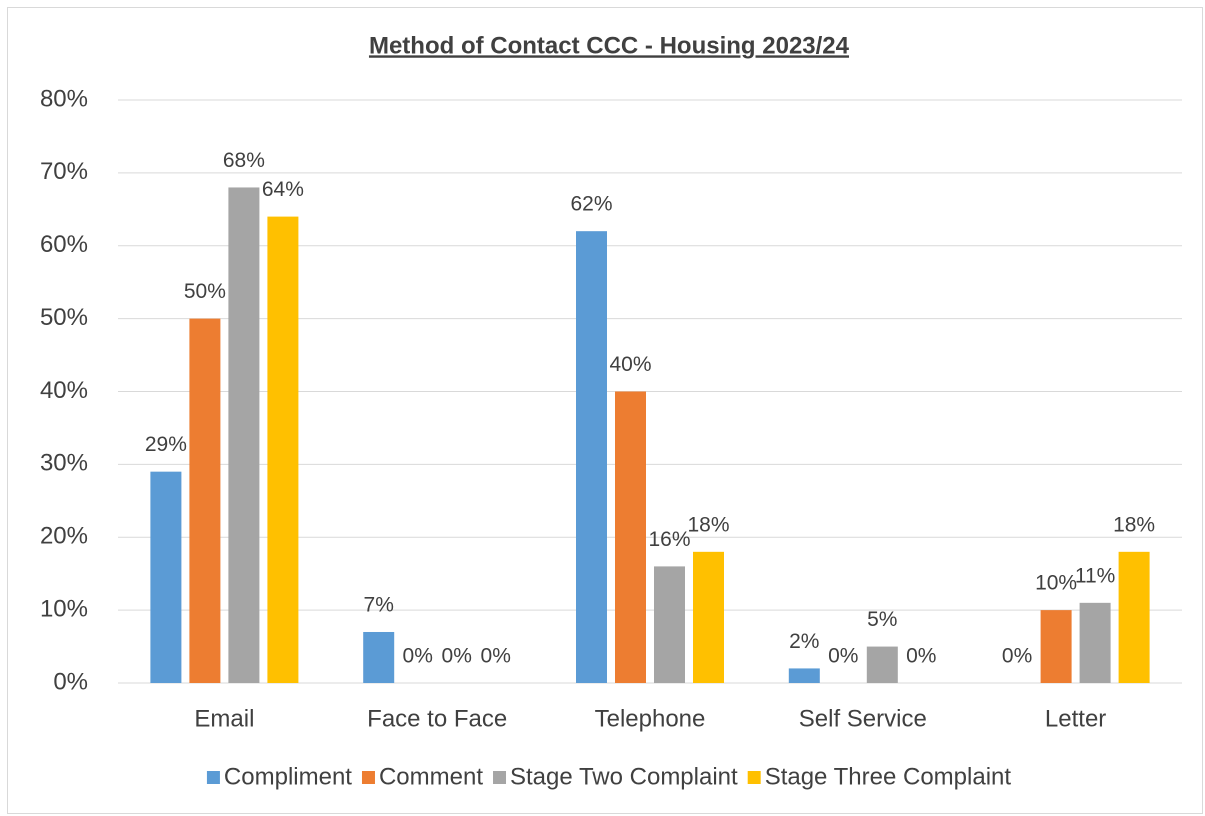  Describe the element at coordinates (609, 45) in the screenshot. I see `chart-title: Method of Contact CCC - Housing 2023/24` at that location.